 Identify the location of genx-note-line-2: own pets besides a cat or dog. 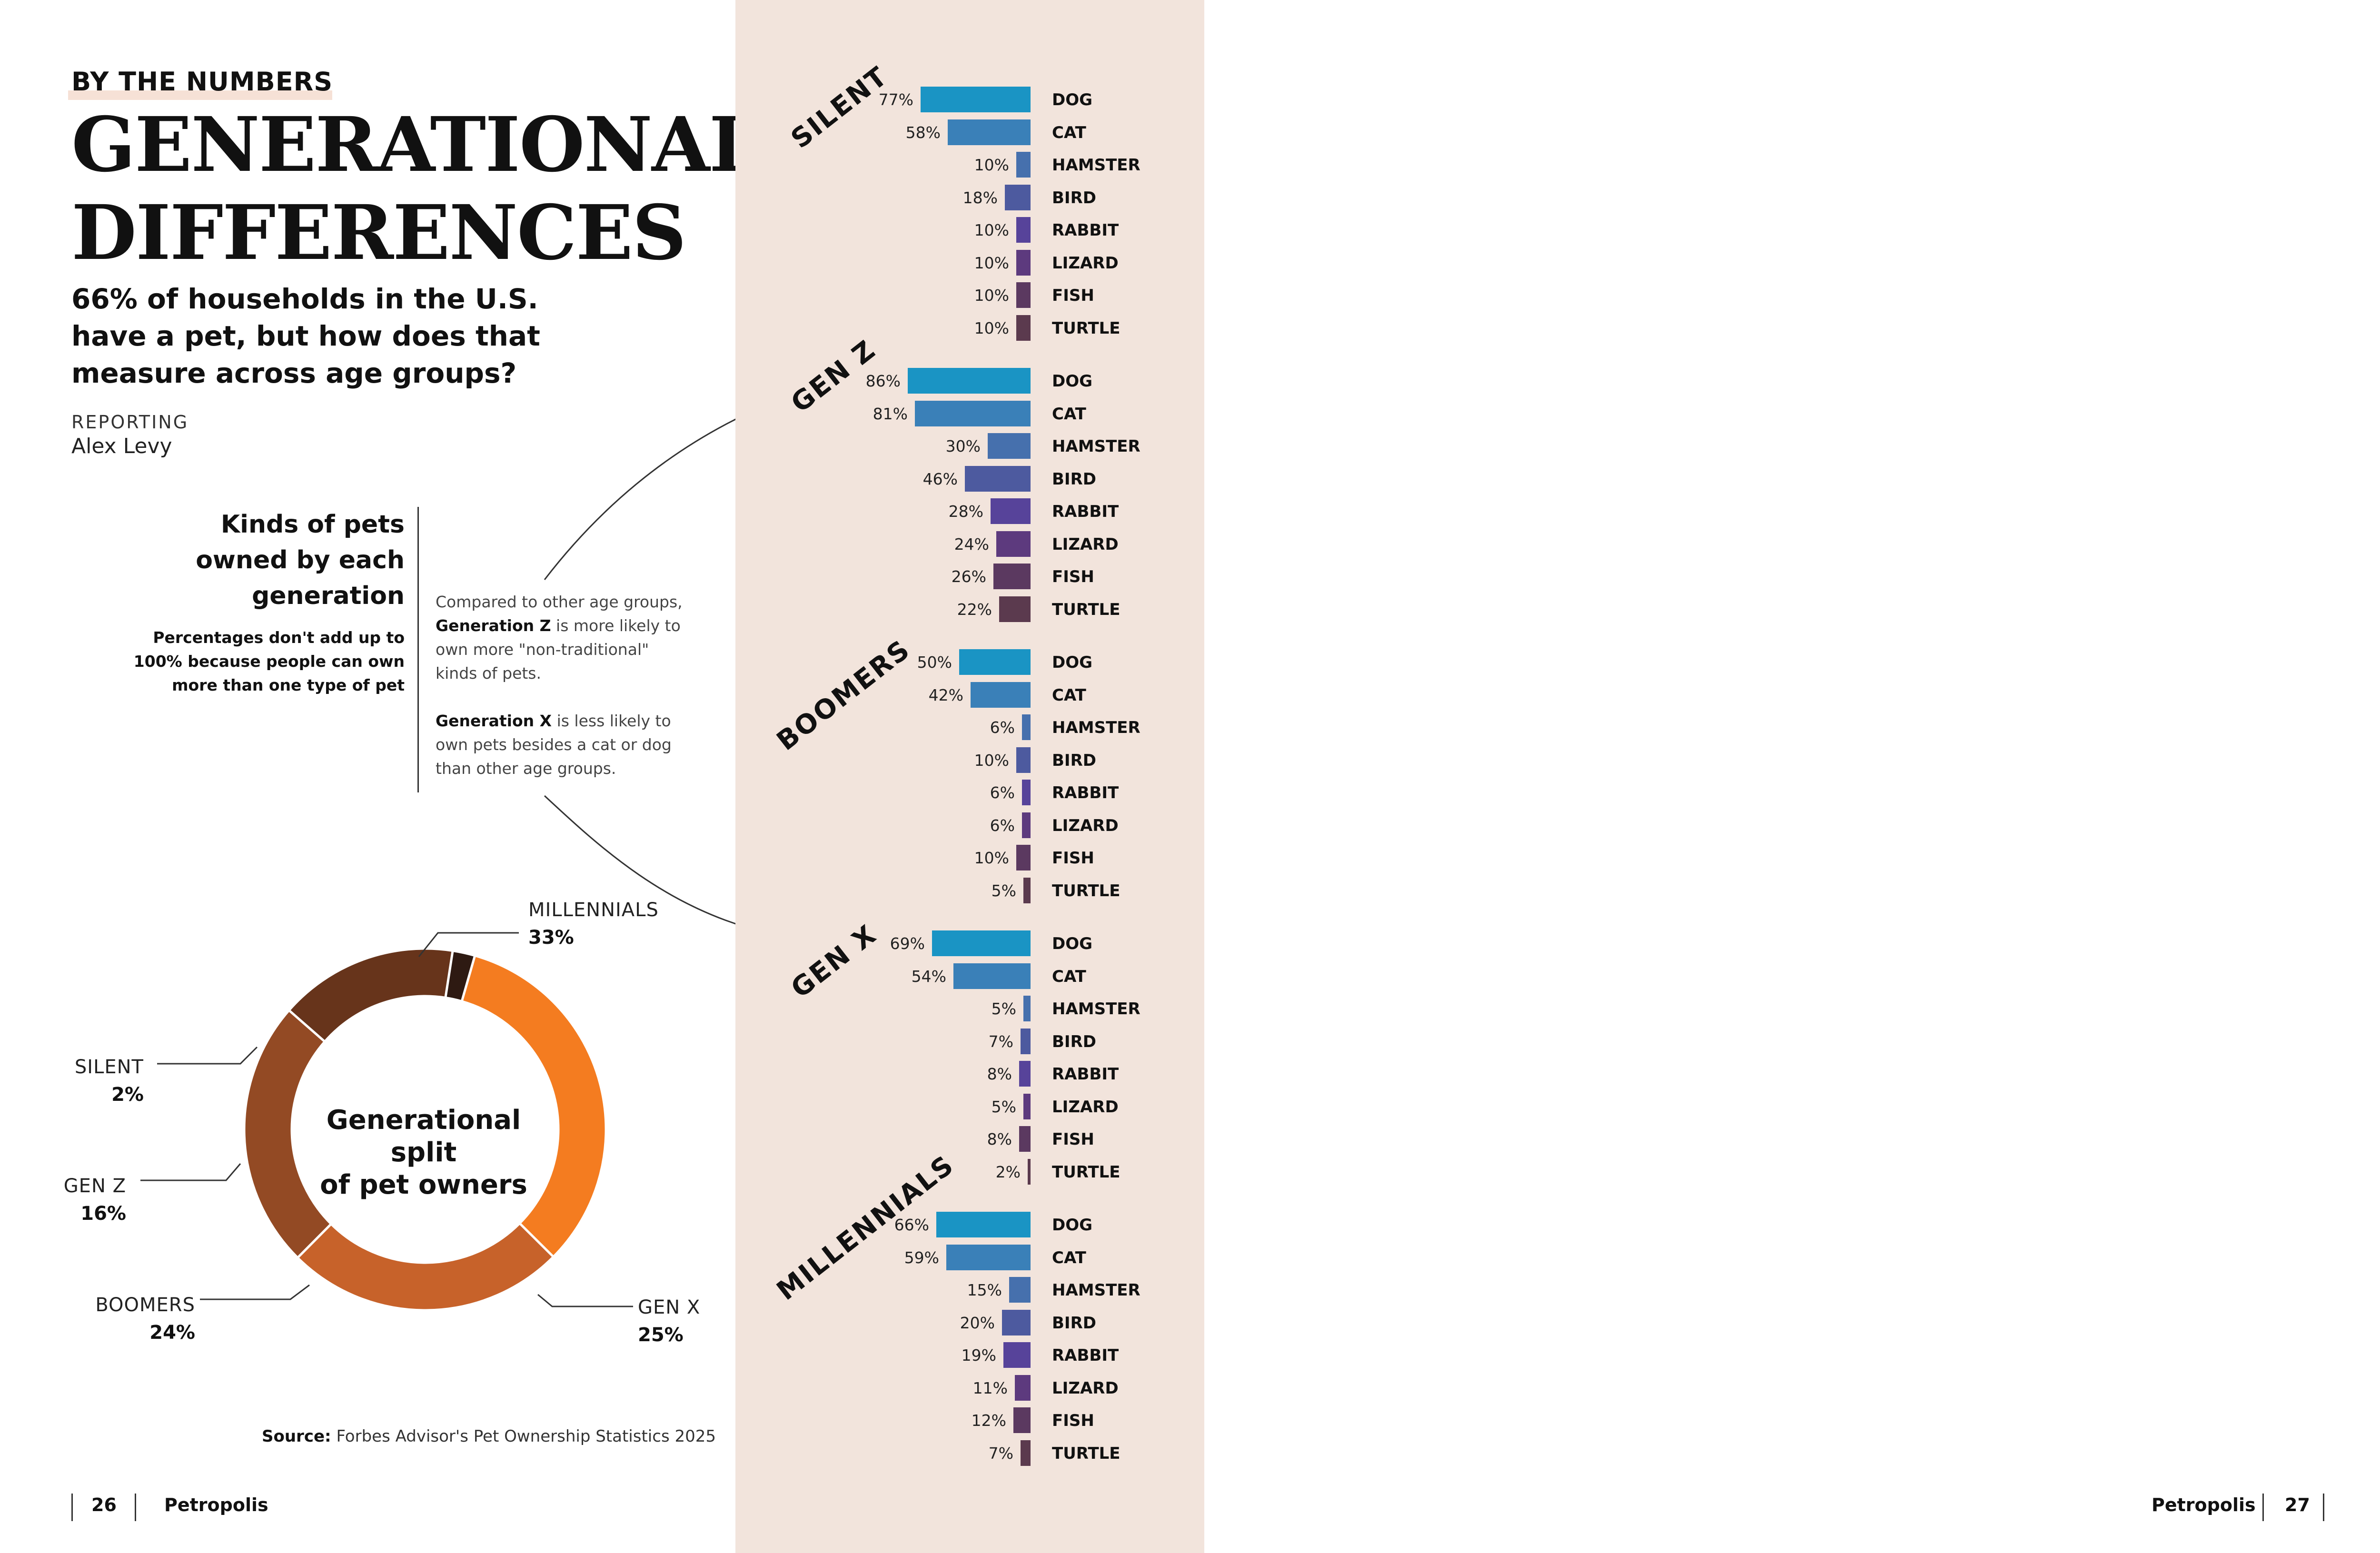
(554, 744).